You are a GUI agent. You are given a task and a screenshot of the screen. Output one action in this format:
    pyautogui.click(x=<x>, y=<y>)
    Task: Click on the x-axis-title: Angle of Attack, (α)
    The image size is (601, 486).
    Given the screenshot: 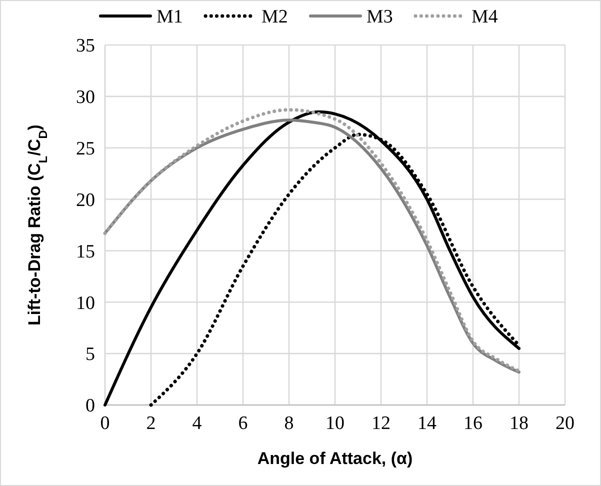 What is the action you would take?
    pyautogui.click(x=335, y=458)
    